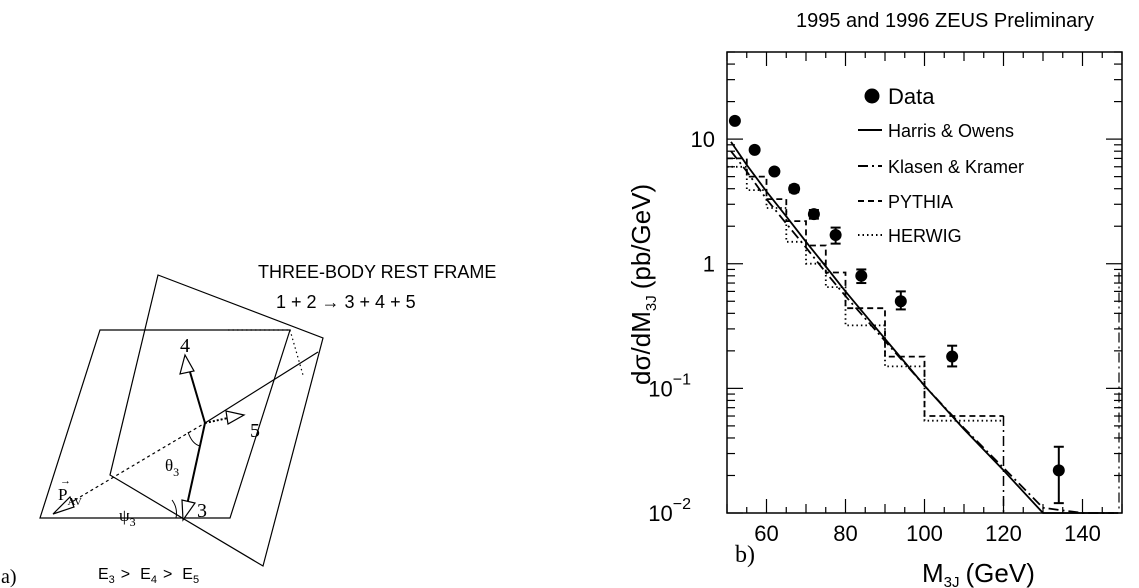  What do you see at coordinates (945, 21) in the screenshot?
I see `panel-b-header: 1995 and 1996 ZEUS Preliminary` at bounding box center [945, 21].